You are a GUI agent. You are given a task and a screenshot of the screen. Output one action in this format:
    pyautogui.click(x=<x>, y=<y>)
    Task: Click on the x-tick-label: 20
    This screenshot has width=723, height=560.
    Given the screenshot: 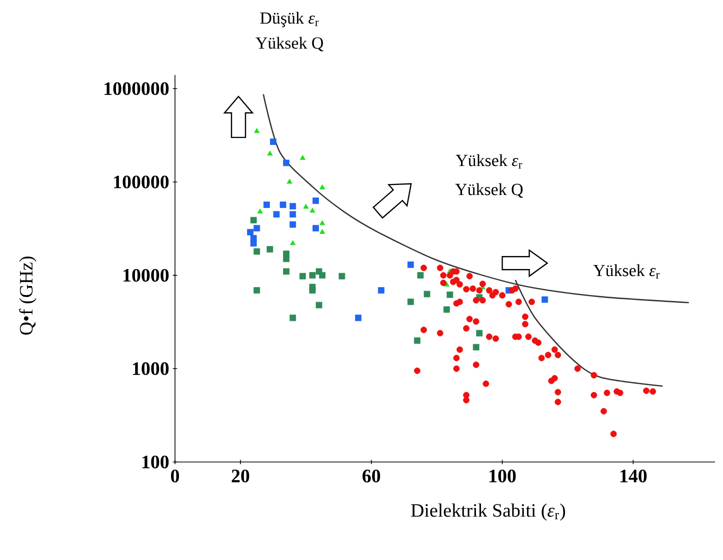 What is the action you would take?
    pyautogui.click(x=241, y=476)
    